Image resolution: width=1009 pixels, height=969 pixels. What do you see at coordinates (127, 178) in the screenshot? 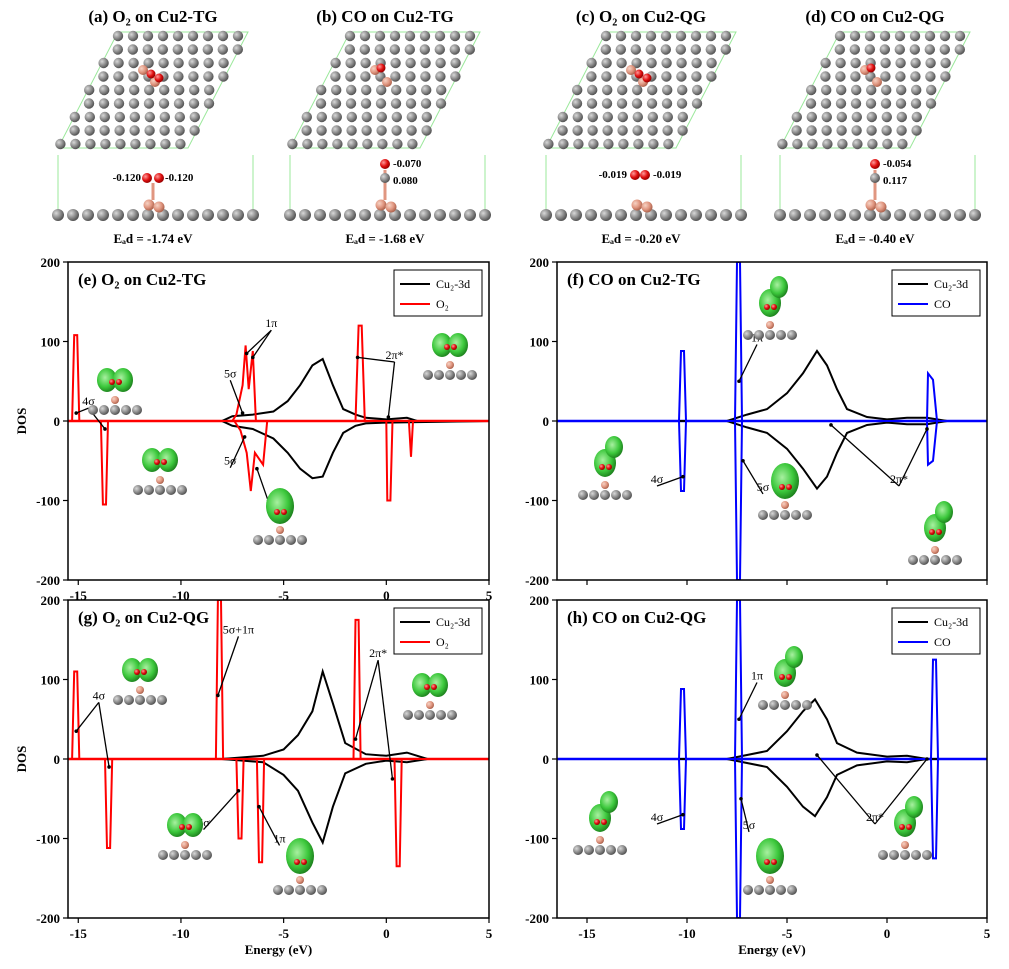
I see `charge-label: -0.120` at bounding box center [127, 178].